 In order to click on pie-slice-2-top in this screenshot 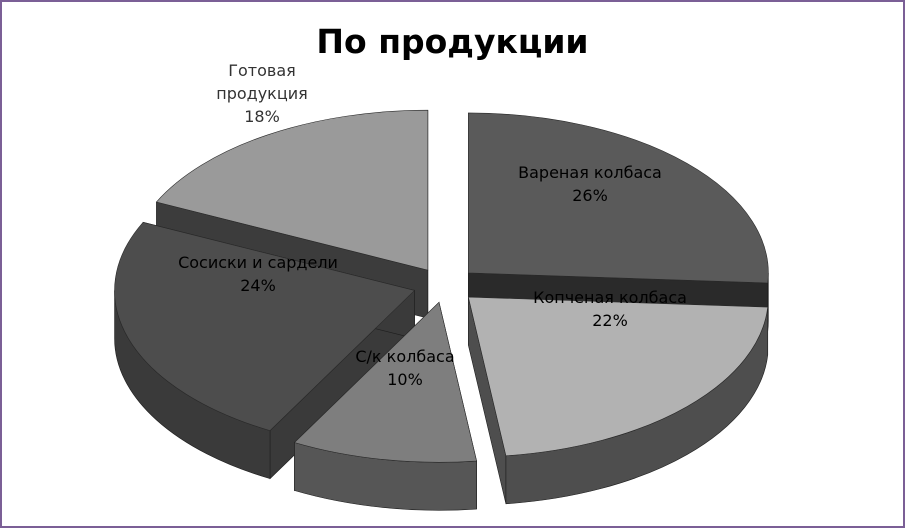, I will do `click(618, 376)`.